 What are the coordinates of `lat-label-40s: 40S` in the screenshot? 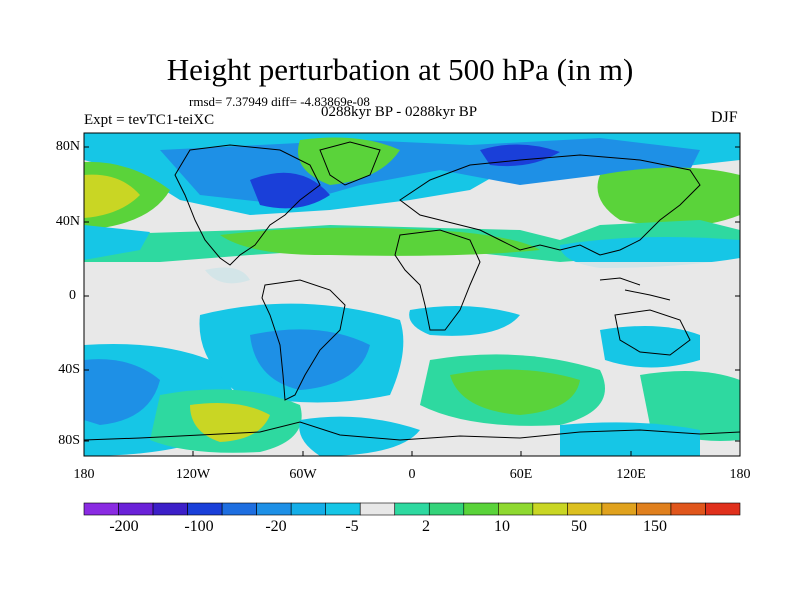 It's located at (69, 369).